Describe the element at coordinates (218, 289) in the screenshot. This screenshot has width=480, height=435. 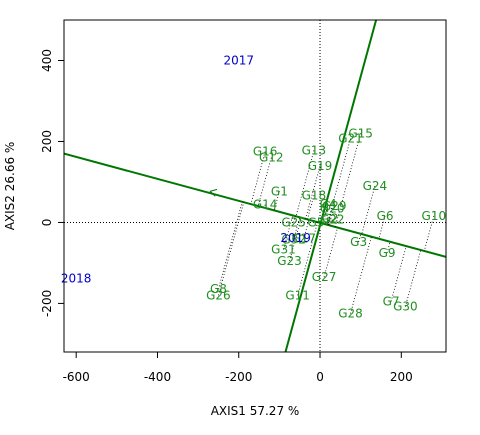
I see `genotype-label-g8: G8` at that location.